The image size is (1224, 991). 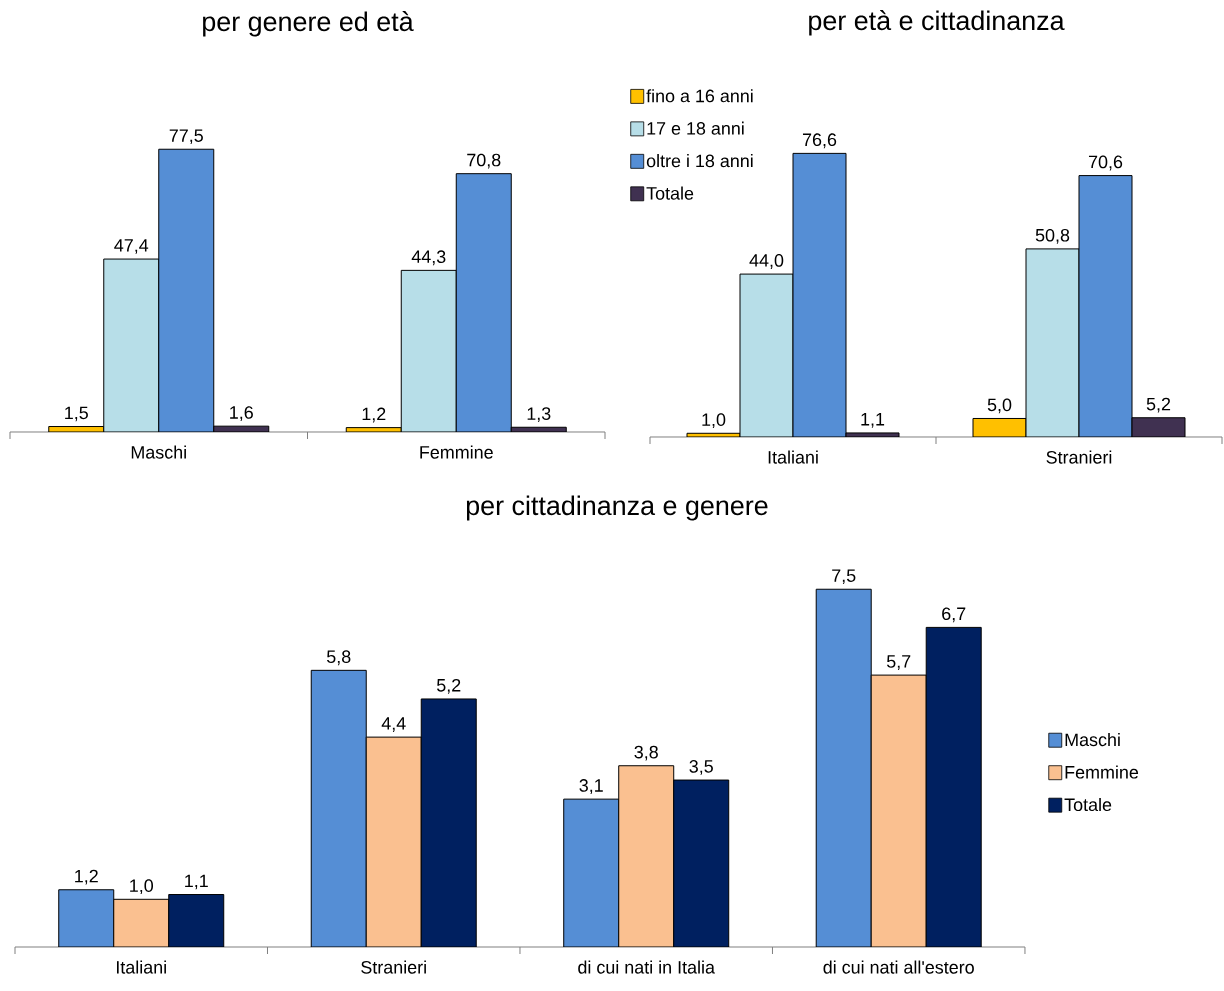 What do you see at coordinates (308, 24) in the screenshot?
I see `chart-title: per genere ed età` at bounding box center [308, 24].